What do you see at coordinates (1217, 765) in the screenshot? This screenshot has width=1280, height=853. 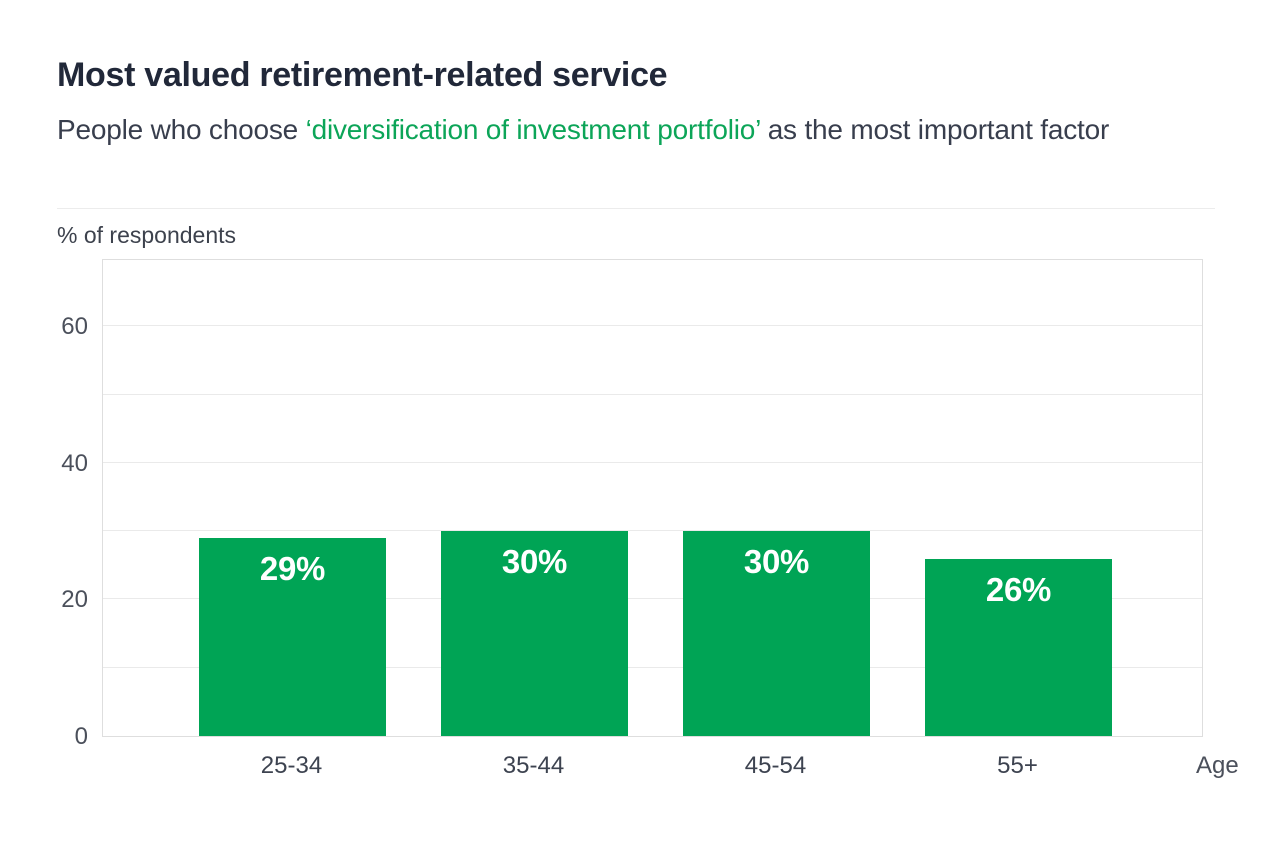 I see `x-axis-title: Age` at bounding box center [1217, 765].